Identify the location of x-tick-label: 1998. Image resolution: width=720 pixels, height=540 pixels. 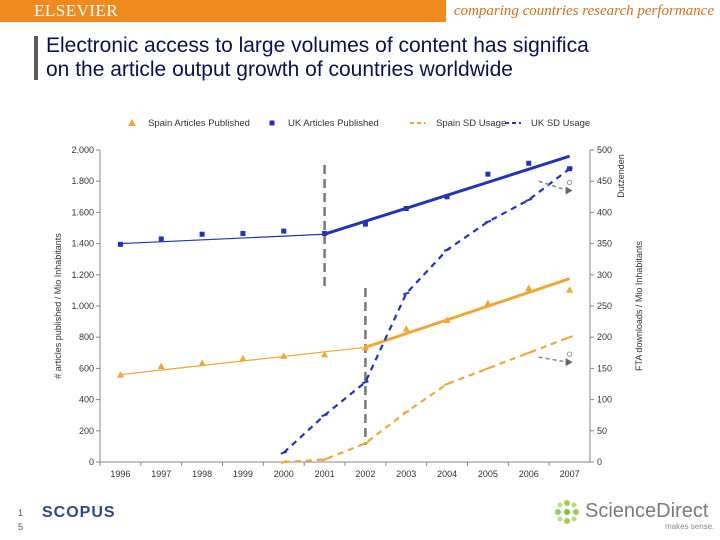
(202, 474).